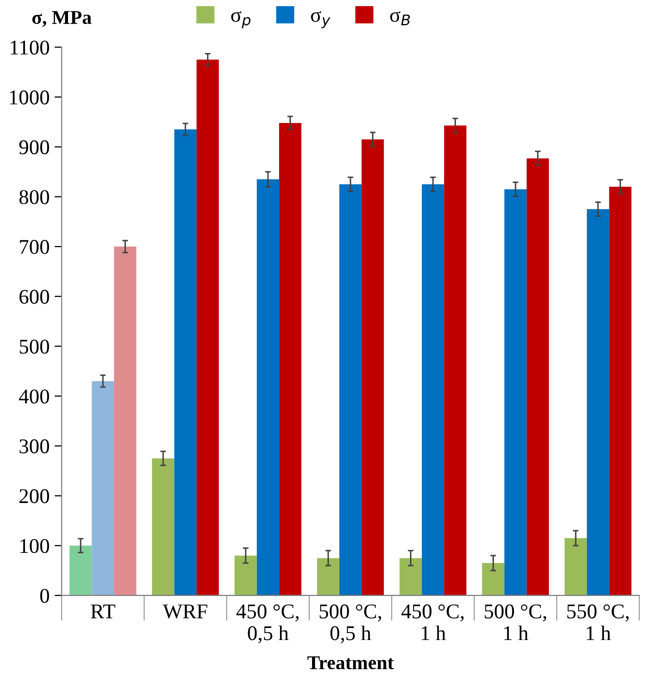 Image resolution: width=649 pixels, height=694 pixels. I want to click on y-tick-label: 800, so click(34, 197).